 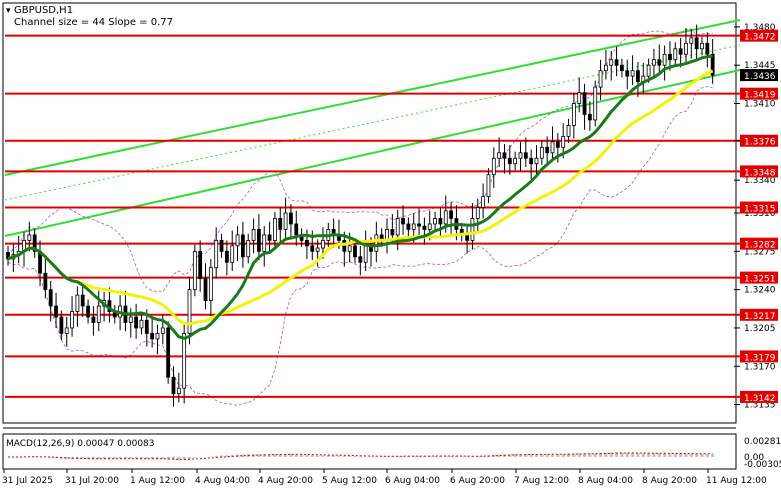 What do you see at coordinates (760, 105) in the screenshot?
I see `price-tick-label: 1.3410` at bounding box center [760, 105].